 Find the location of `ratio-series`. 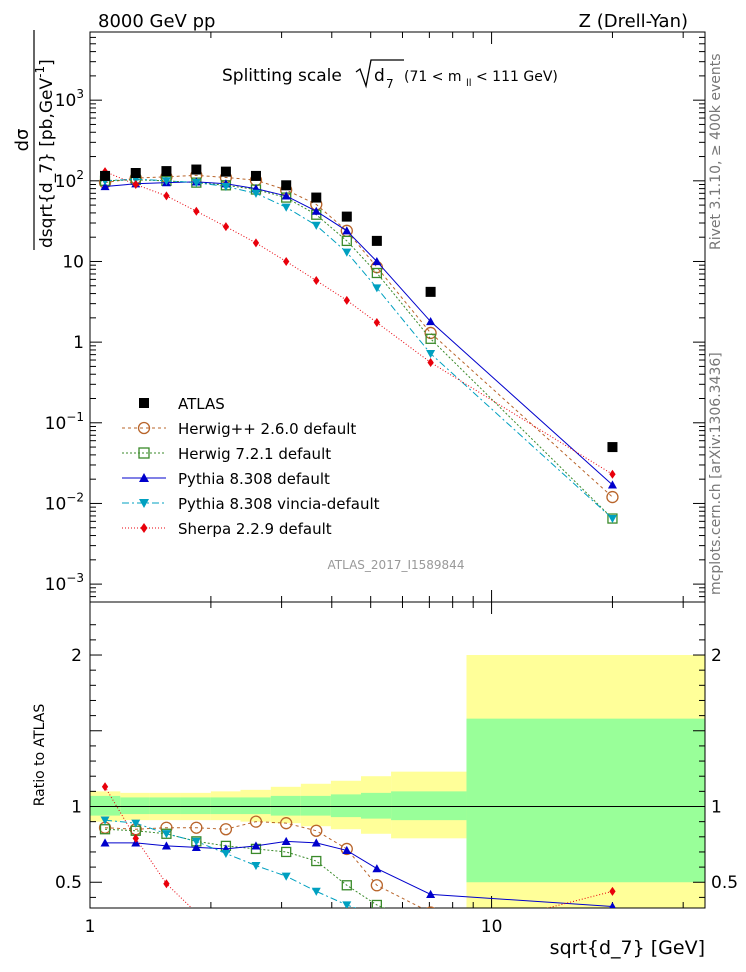

ratio-series is located at coordinates (357, 865).